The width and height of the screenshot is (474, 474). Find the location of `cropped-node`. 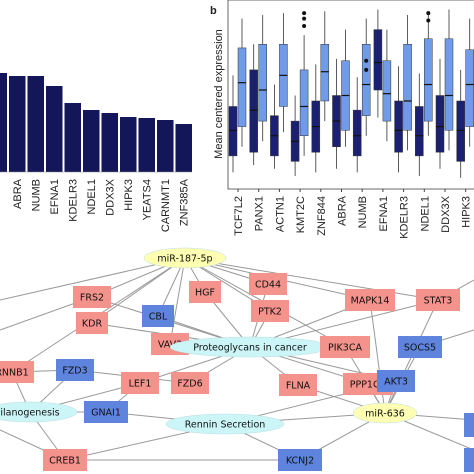

cropped-node is located at coordinates (469, 425).